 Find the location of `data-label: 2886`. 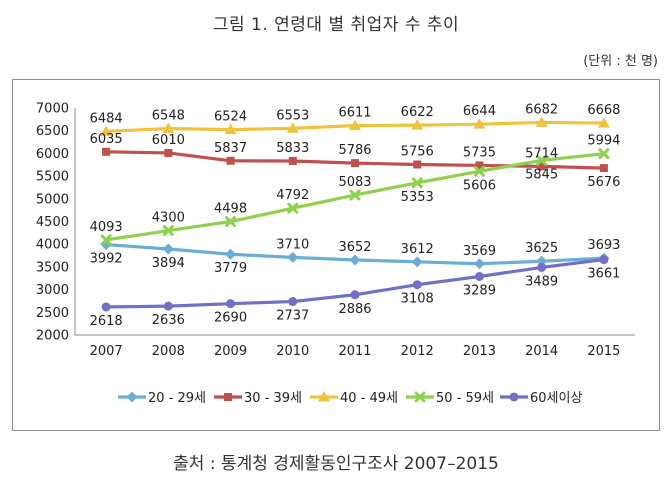

data-label: 2886 is located at coordinates (354, 309).